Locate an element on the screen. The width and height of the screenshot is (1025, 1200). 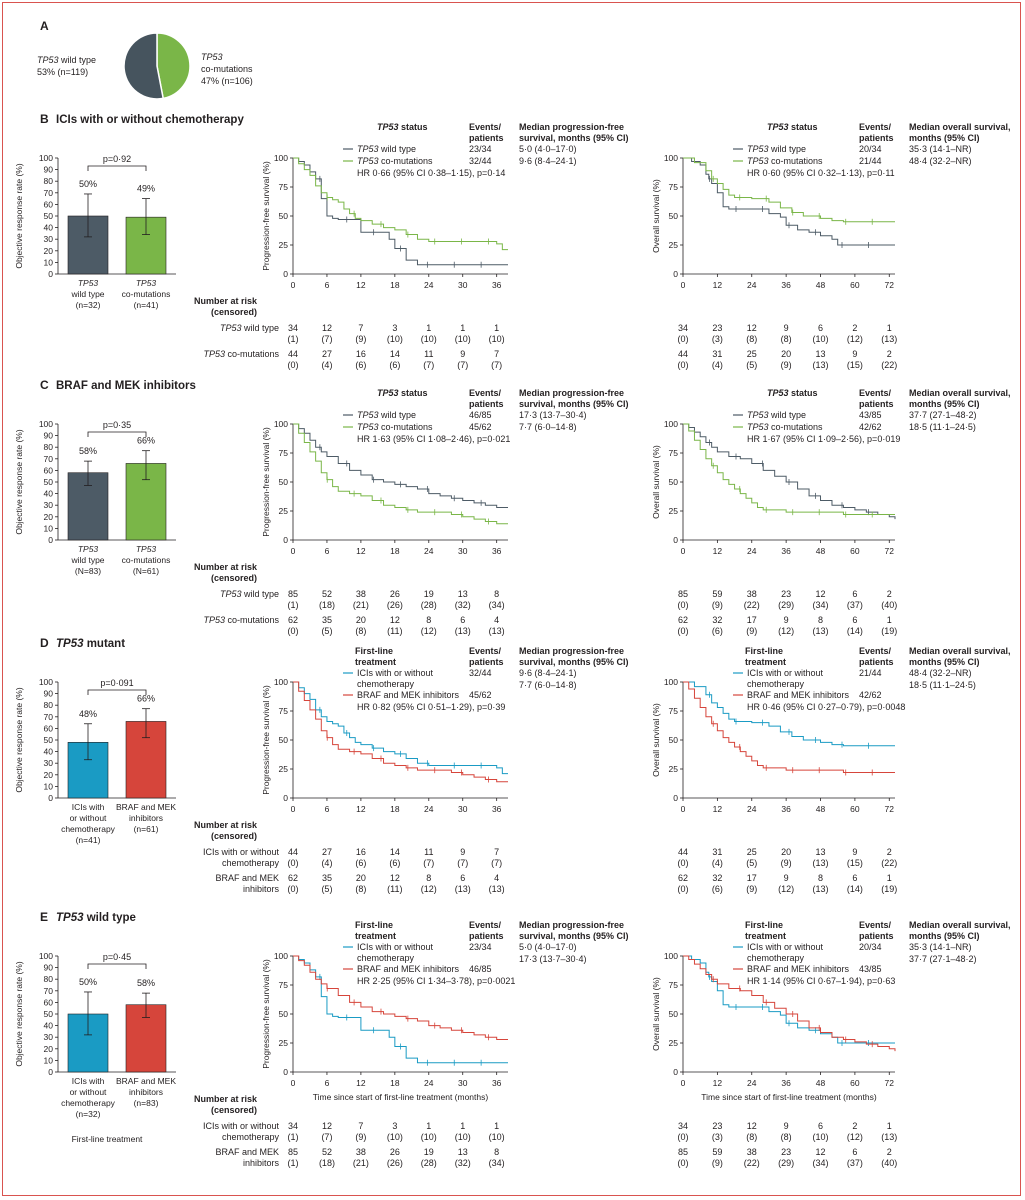
risk-header: (censored) is located at coordinates (234, 312).